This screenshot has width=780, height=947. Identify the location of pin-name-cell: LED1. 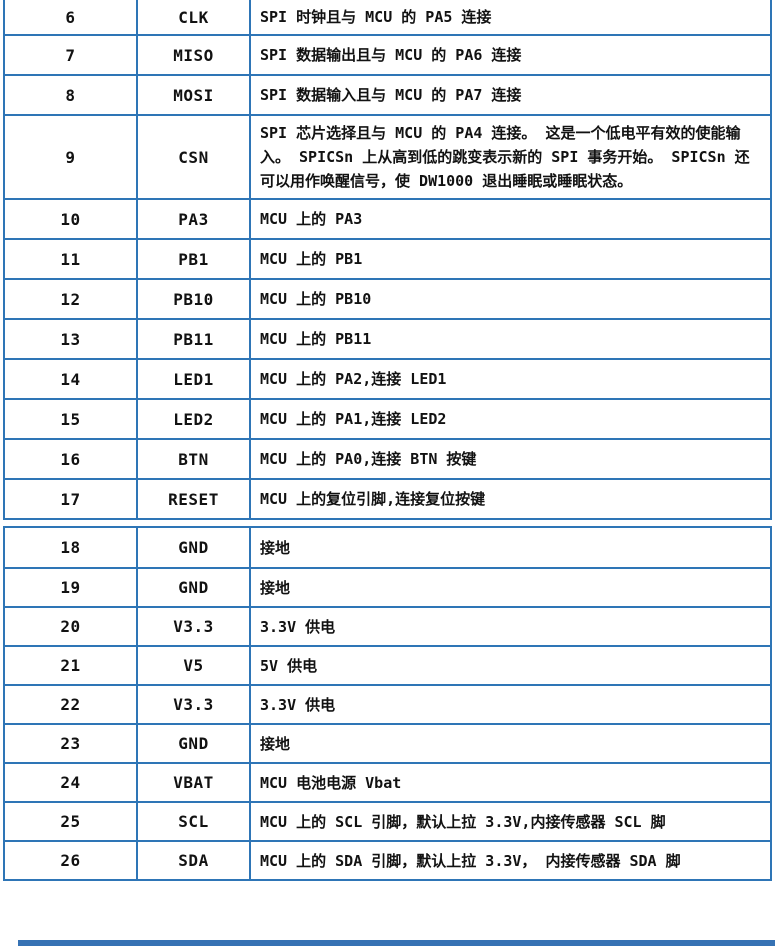
(192, 379).